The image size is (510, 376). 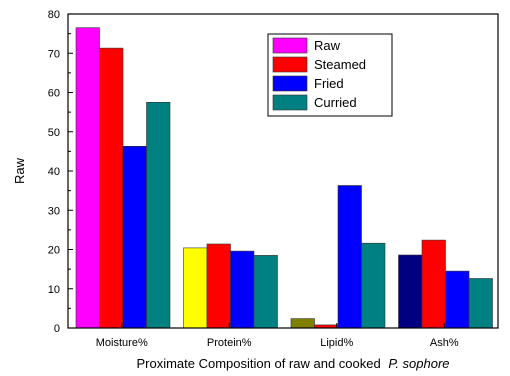 What do you see at coordinates (54, 251) in the screenshot?
I see `y-tick-label: 20` at bounding box center [54, 251].